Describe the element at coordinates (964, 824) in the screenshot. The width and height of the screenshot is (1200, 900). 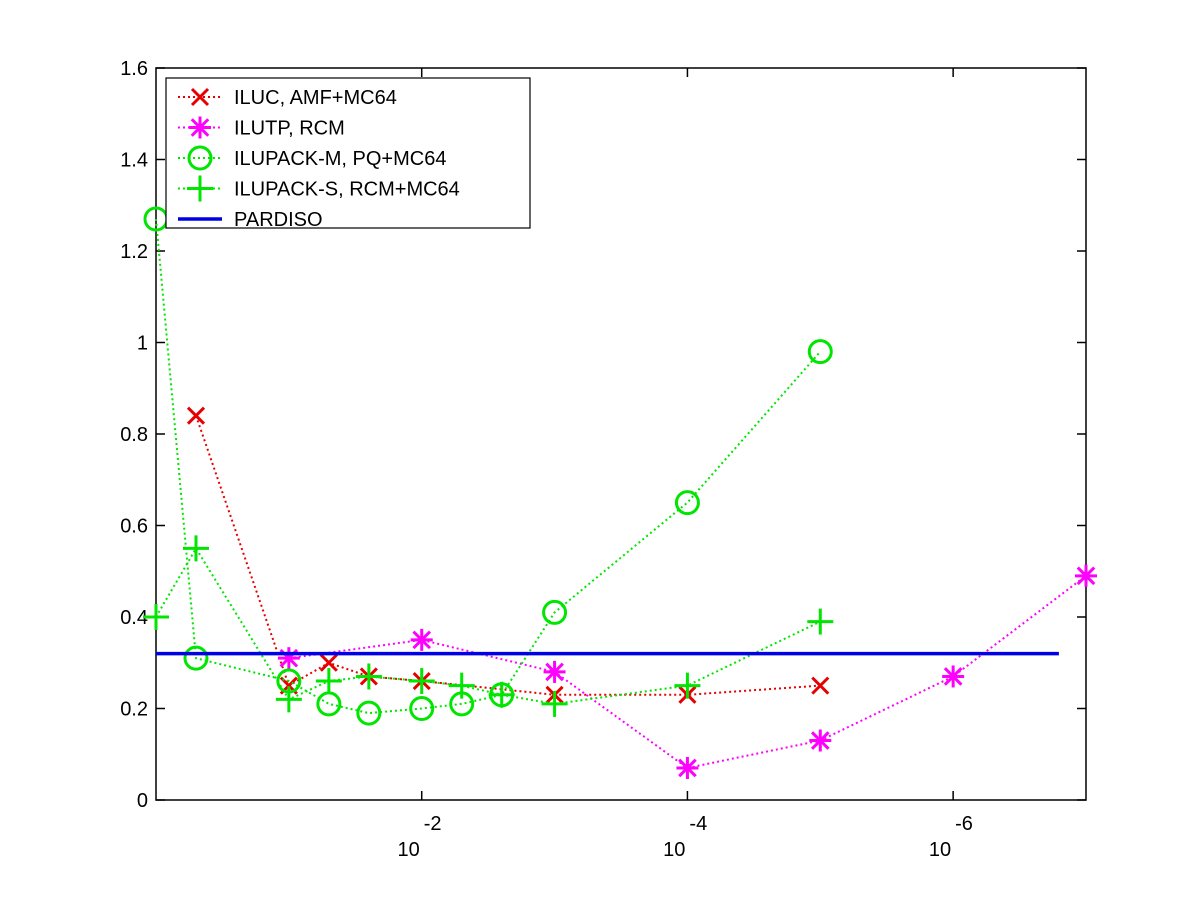
I see `x-tick-label-exponent: -6` at that location.